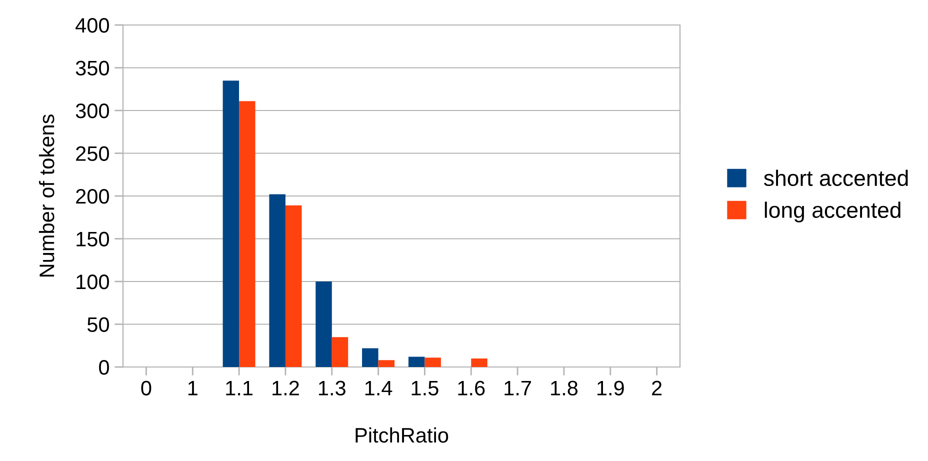 Image resolution: width=928 pixels, height=461 pixels. I want to click on x-tick-label: 1.3, so click(332, 388).